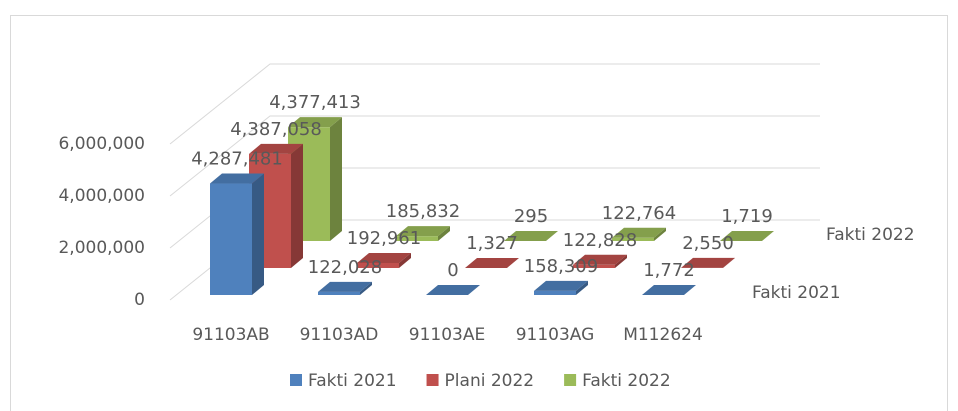 Image resolution: width=958 pixels, height=411 pixels. Describe the element at coordinates (101, 144) in the screenshot. I see `y-tick-label: 6,000,000` at that location.